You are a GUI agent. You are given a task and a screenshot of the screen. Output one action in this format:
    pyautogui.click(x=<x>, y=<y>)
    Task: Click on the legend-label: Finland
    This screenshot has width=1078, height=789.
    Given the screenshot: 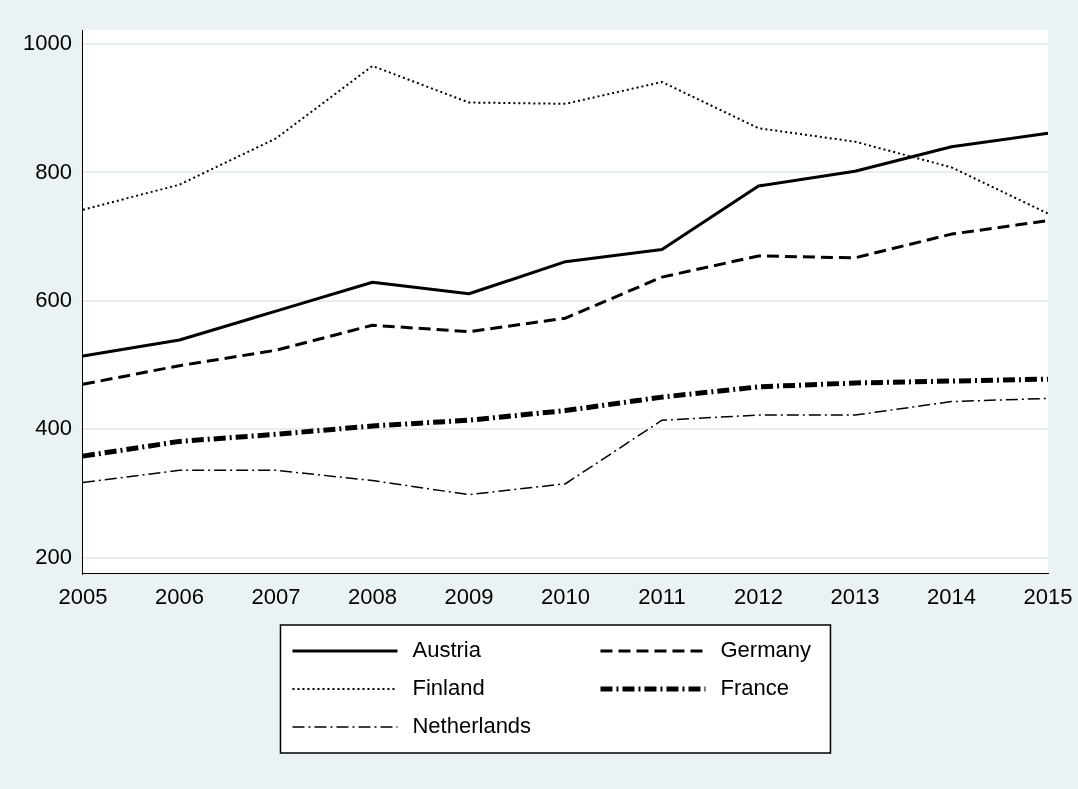 What is the action you would take?
    pyautogui.click(x=448, y=688)
    